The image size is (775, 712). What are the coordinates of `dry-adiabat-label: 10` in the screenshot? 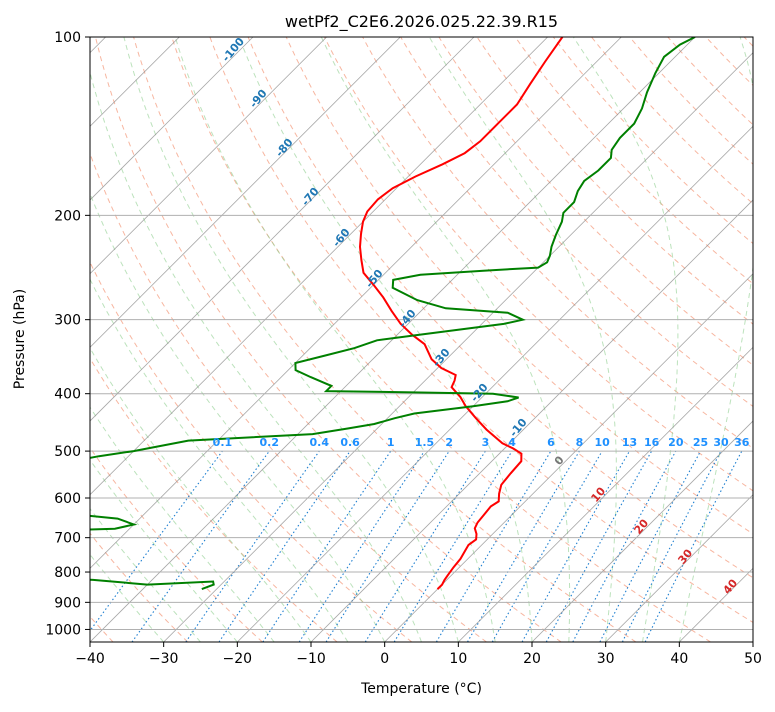 It's located at (598, 494).